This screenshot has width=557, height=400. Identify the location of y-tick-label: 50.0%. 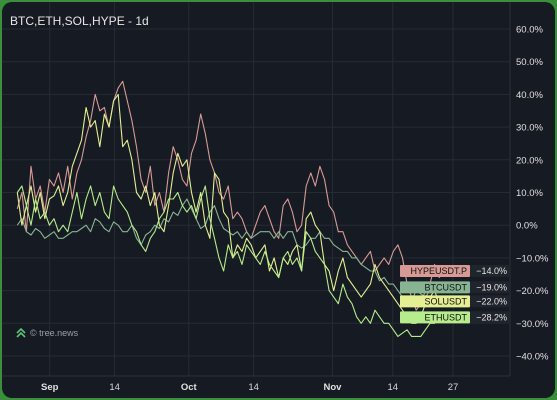
(529, 62).